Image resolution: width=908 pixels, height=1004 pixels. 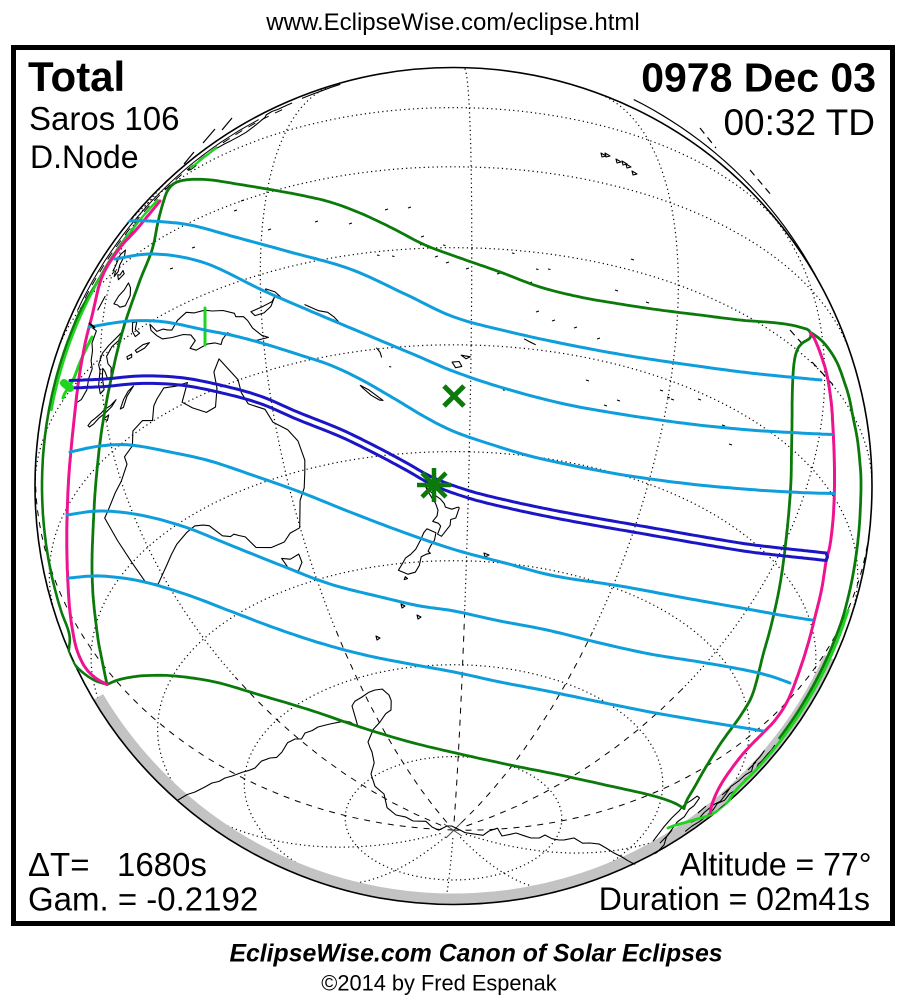 I want to click on svg-text:www.EclipseWise.com/eclipse.ht: www.EclipseWise.com/eclipse.html, so click(x=452, y=22).